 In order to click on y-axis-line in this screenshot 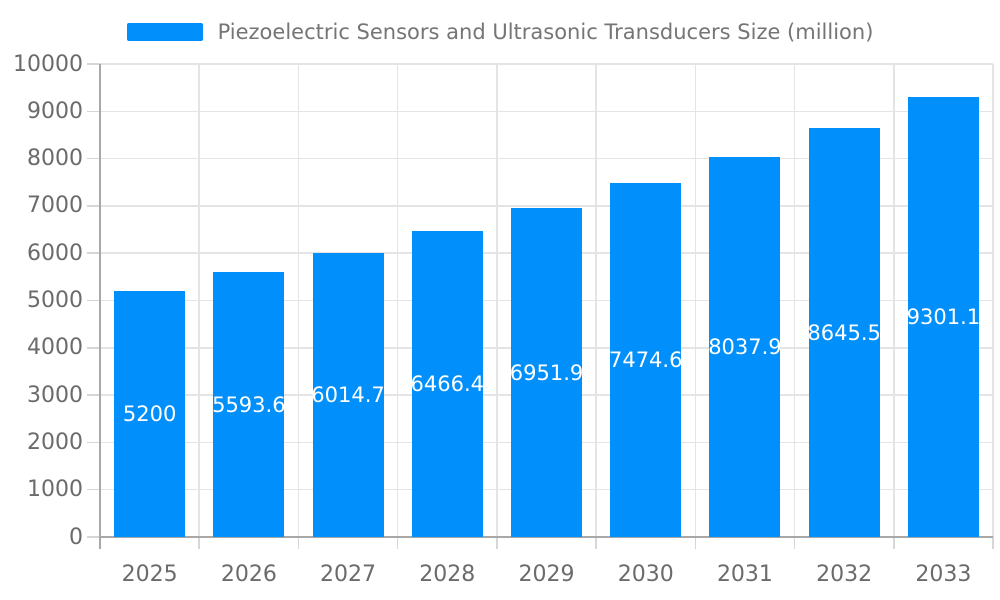, I will do `click(100, 306)`.